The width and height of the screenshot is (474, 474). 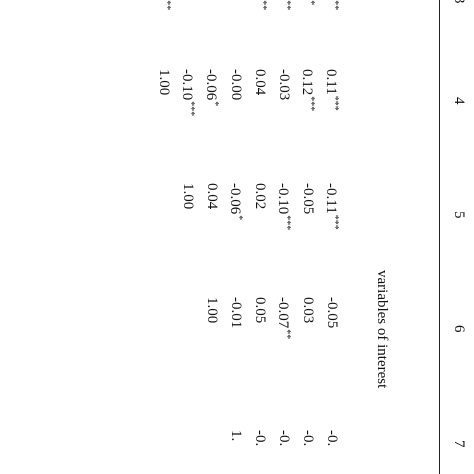 What do you see at coordinates (459, 444) in the screenshot?
I see `column-header-7: 7` at bounding box center [459, 444].